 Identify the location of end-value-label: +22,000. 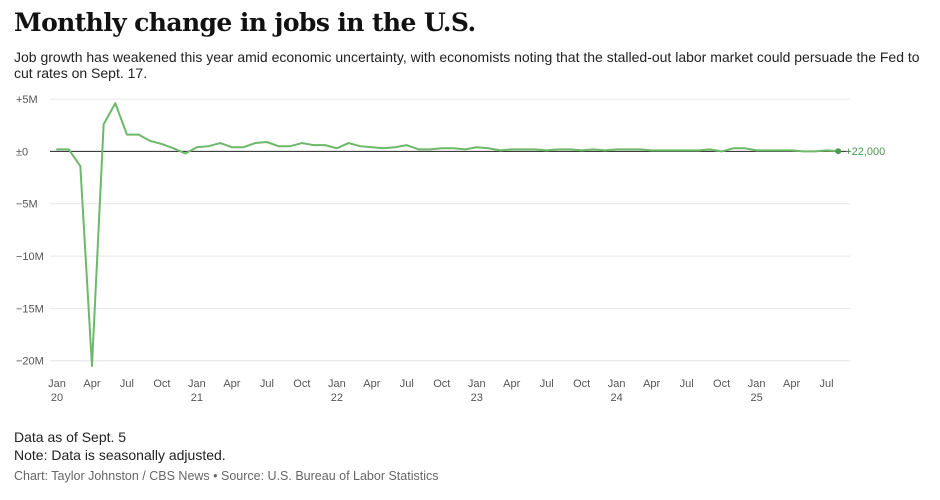
(865, 152).